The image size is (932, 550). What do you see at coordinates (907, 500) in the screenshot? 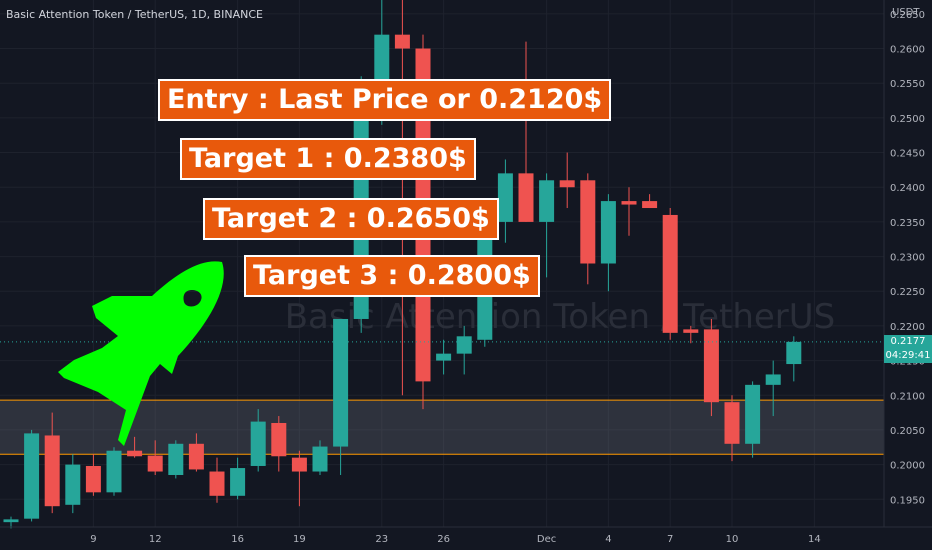
I see `price-tick-label: 0.1950` at bounding box center [907, 500].